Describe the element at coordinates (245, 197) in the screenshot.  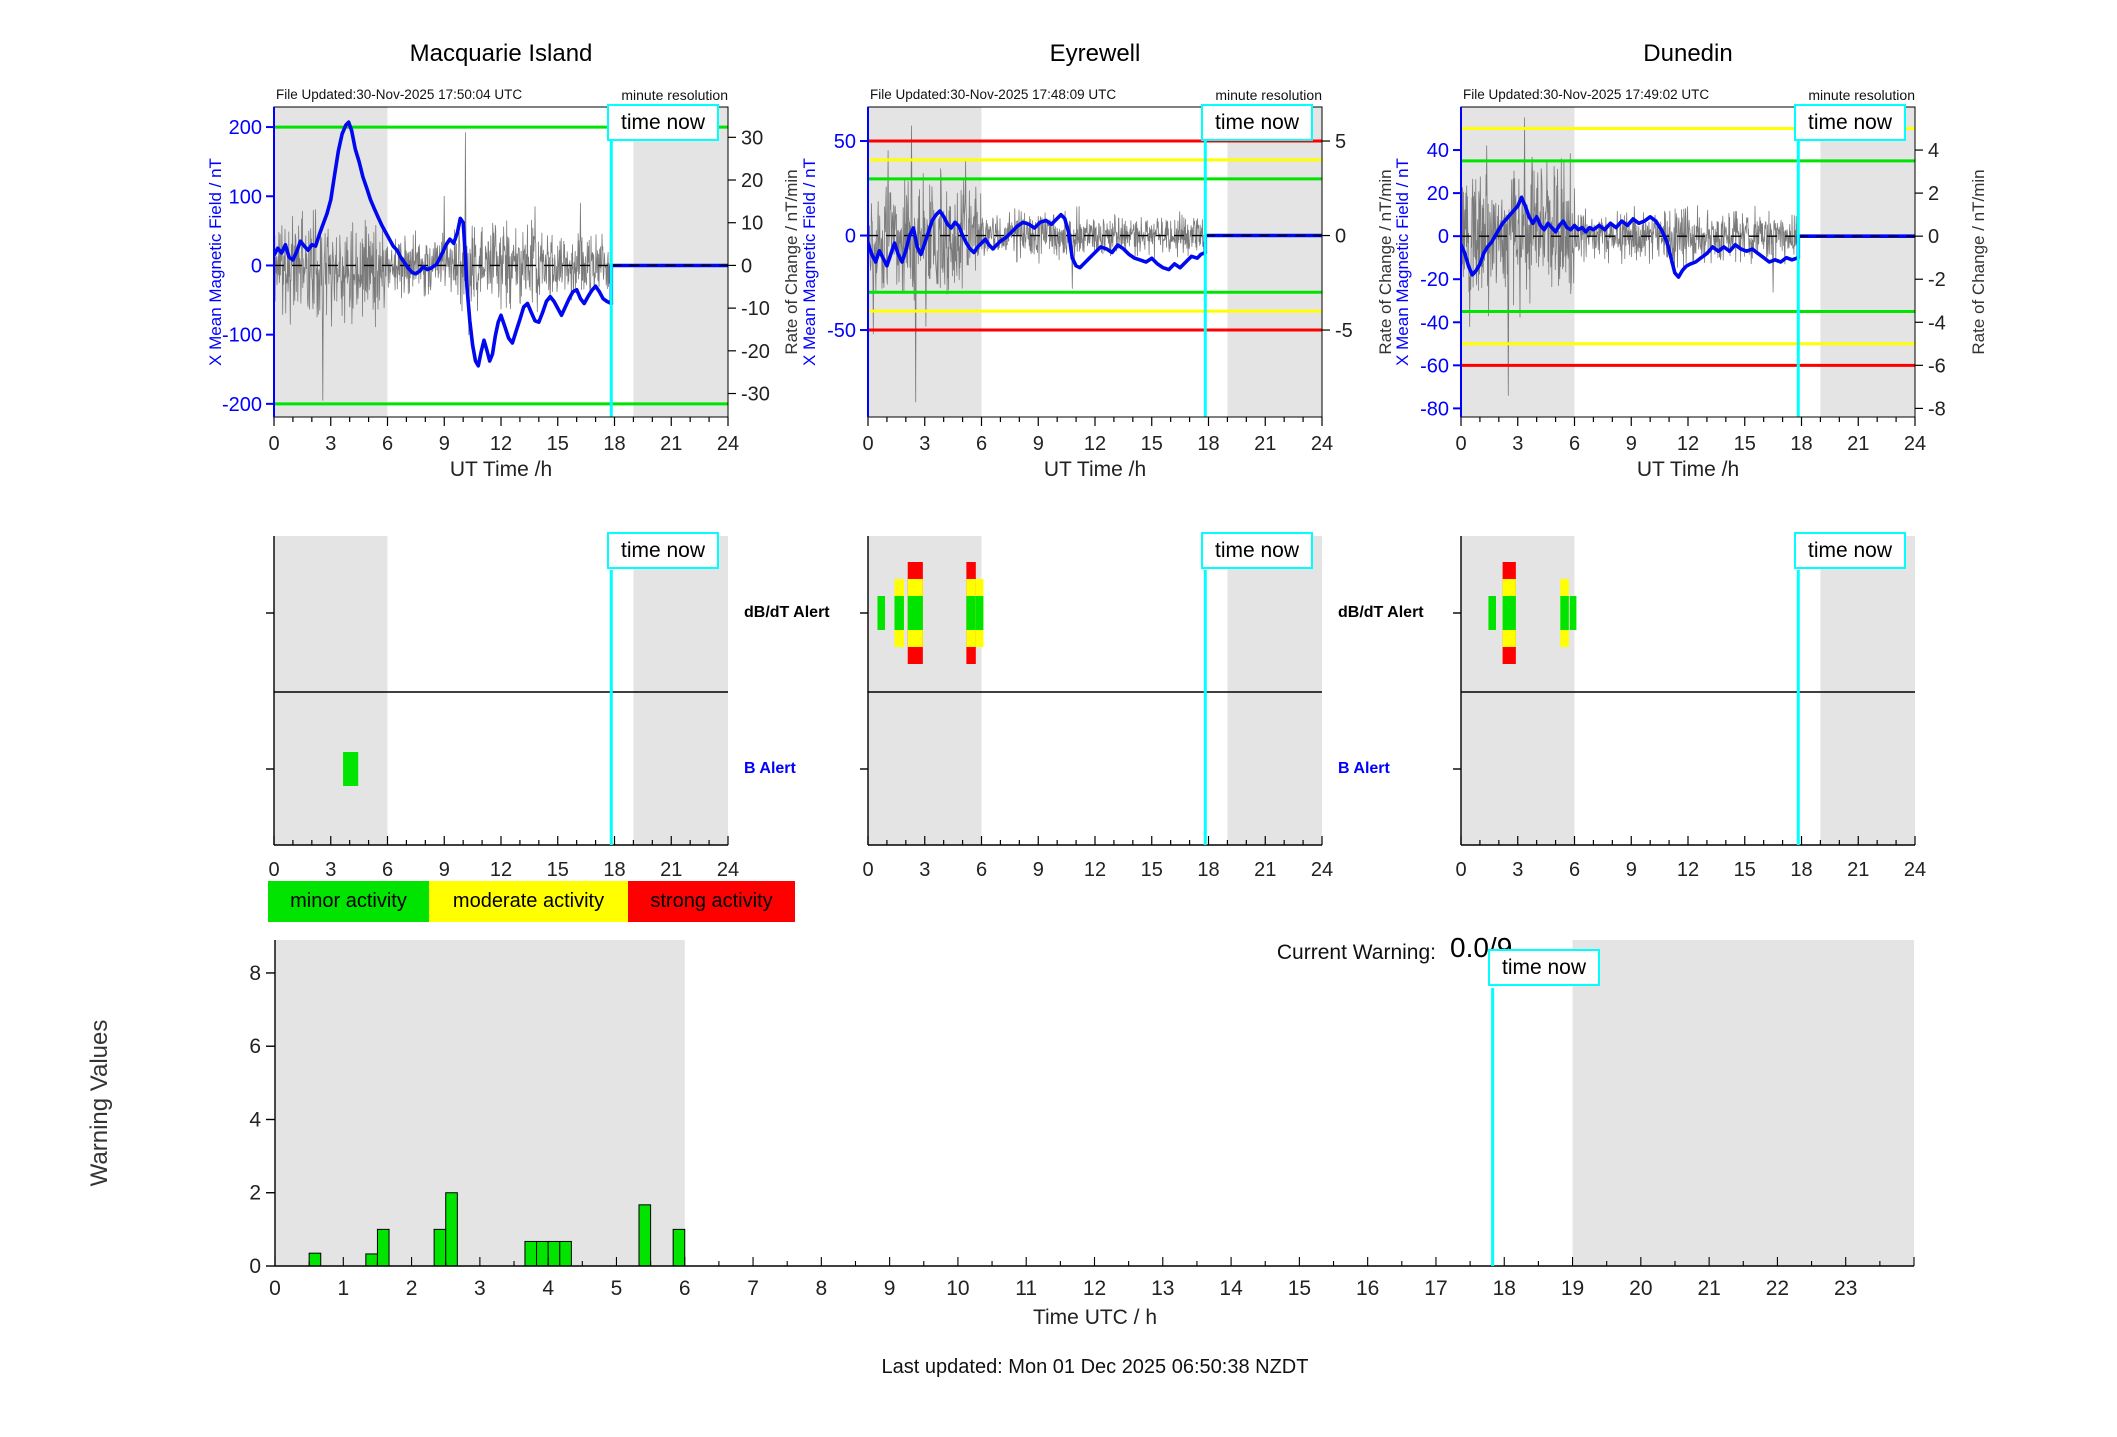
I see `left-tick-label: 100` at that location.